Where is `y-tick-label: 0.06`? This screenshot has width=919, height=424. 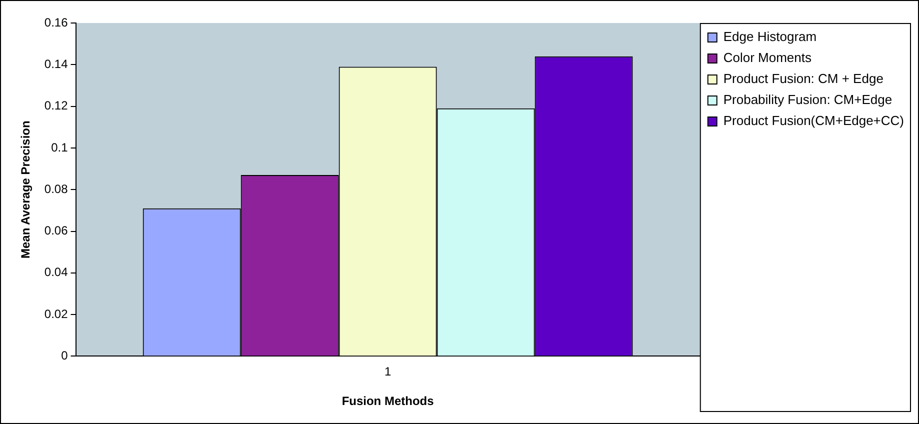
y-tick-label: 0.06 is located at coordinates (56, 231).